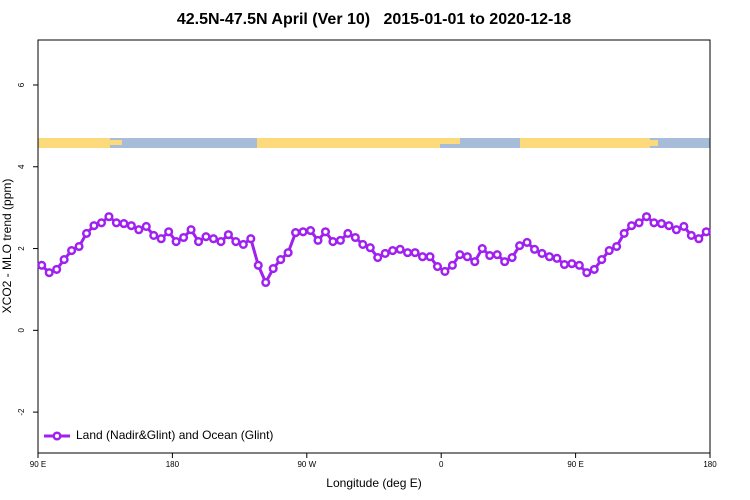 Image resolution: width=750 pixels, height=500 pixels. Describe the element at coordinates (173, 464) in the screenshot. I see `x-tick-label: 180` at that location.